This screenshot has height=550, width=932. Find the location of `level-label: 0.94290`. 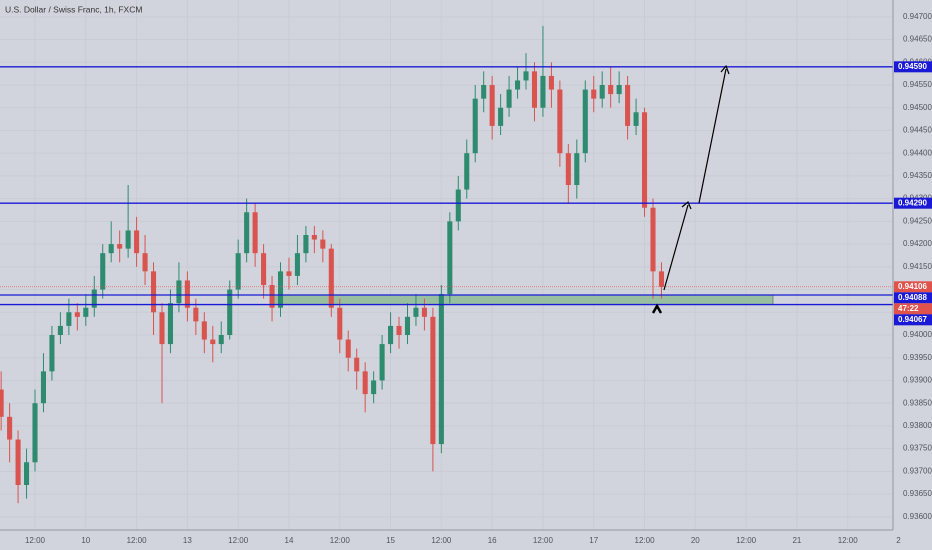

level-label: 0.94290 is located at coordinates (912, 202).